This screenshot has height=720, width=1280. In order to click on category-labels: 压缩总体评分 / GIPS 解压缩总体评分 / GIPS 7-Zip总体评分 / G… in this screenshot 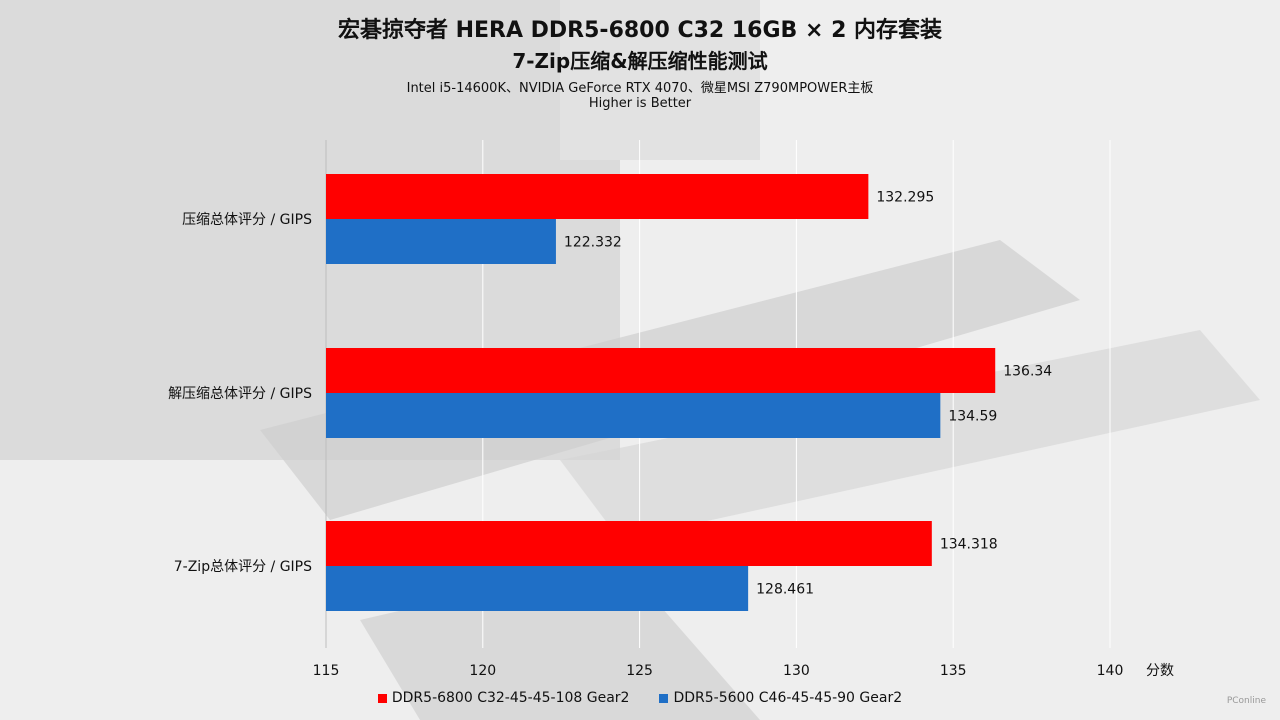, I will do `click(240, 393)`.